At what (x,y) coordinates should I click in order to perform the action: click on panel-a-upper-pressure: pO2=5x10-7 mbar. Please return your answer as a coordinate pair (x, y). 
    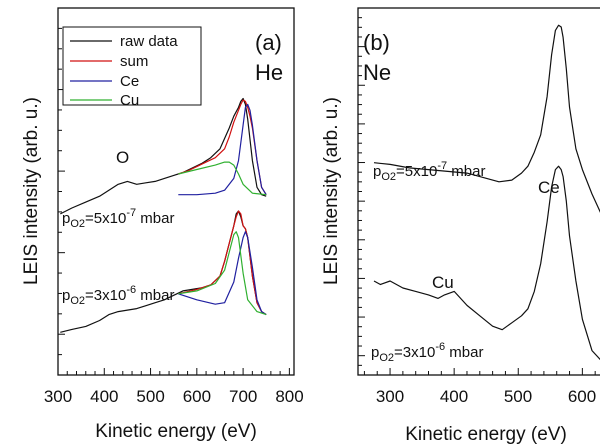
    Looking at the image, I should click on (118, 218).